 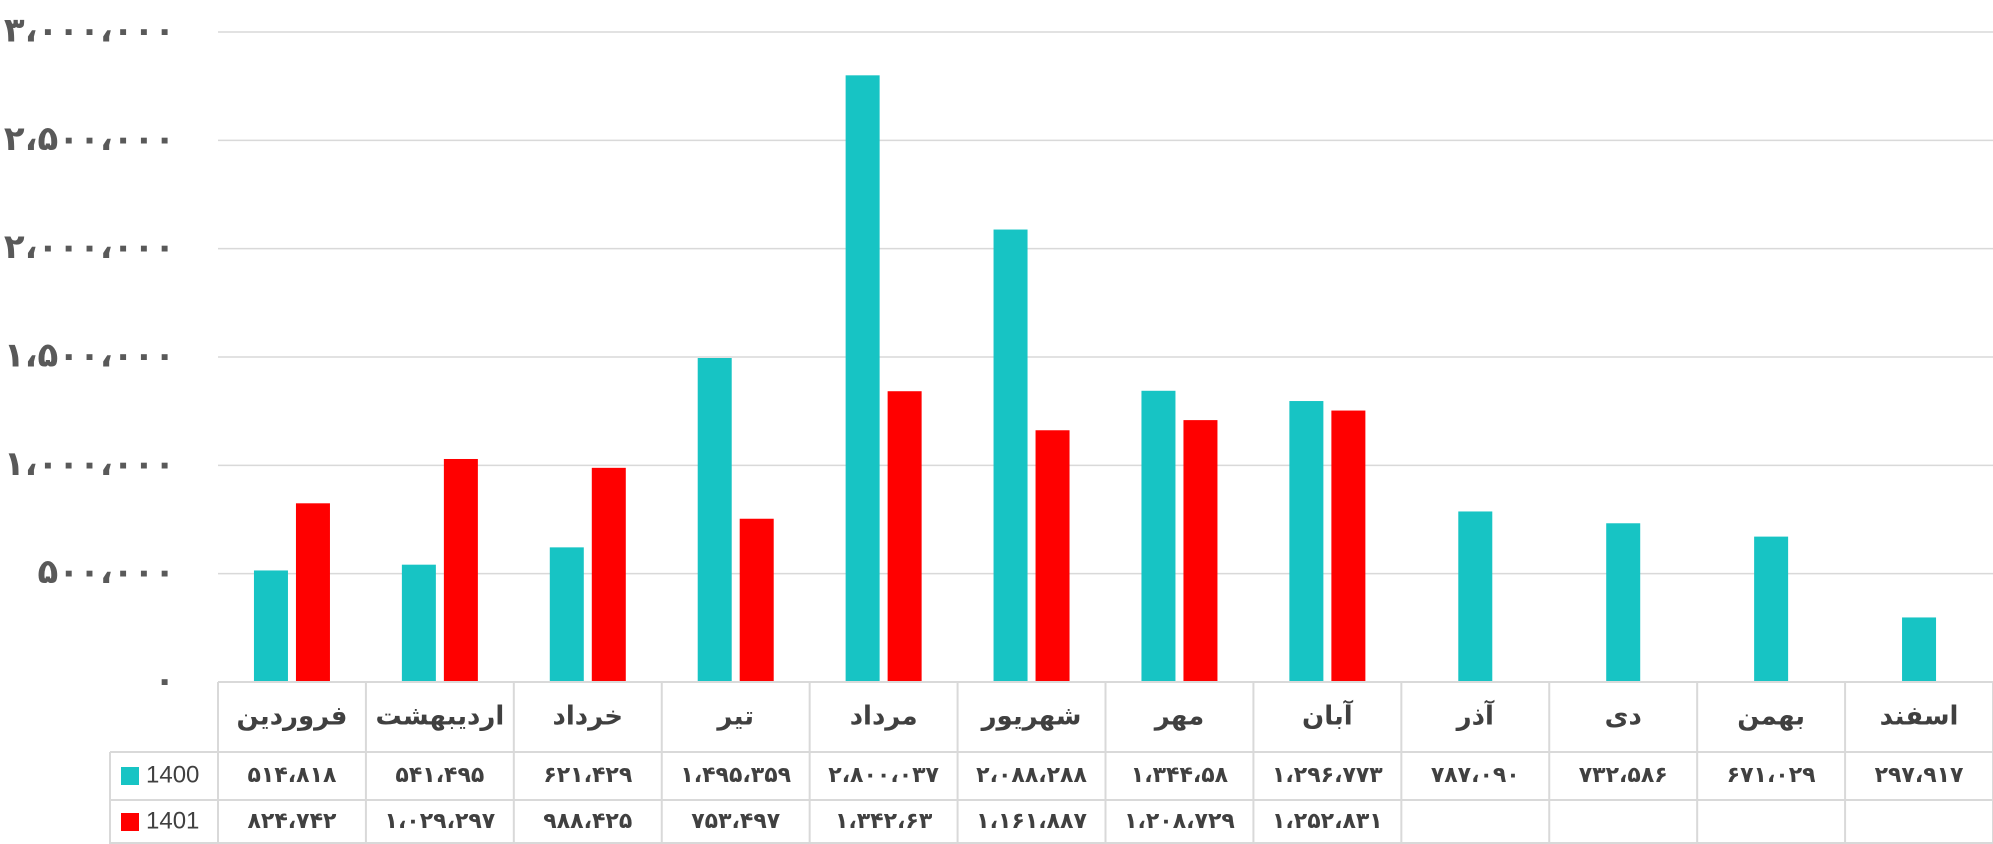 What do you see at coordinates (1475, 775) in the screenshot?
I see `data-label-1400: ٧٨٧،٠٩٠` at bounding box center [1475, 775].